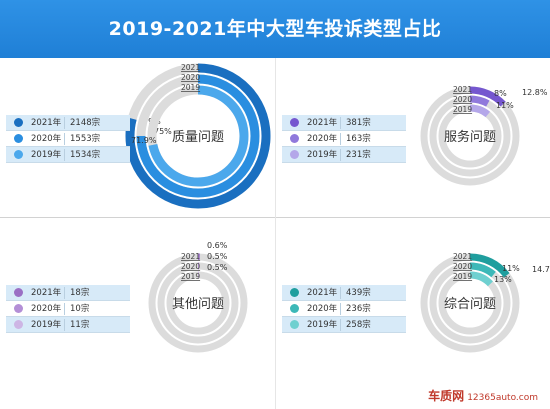 This screenshot has height=409, width=550. I want to click on share-label: 11%, so click(505, 105).